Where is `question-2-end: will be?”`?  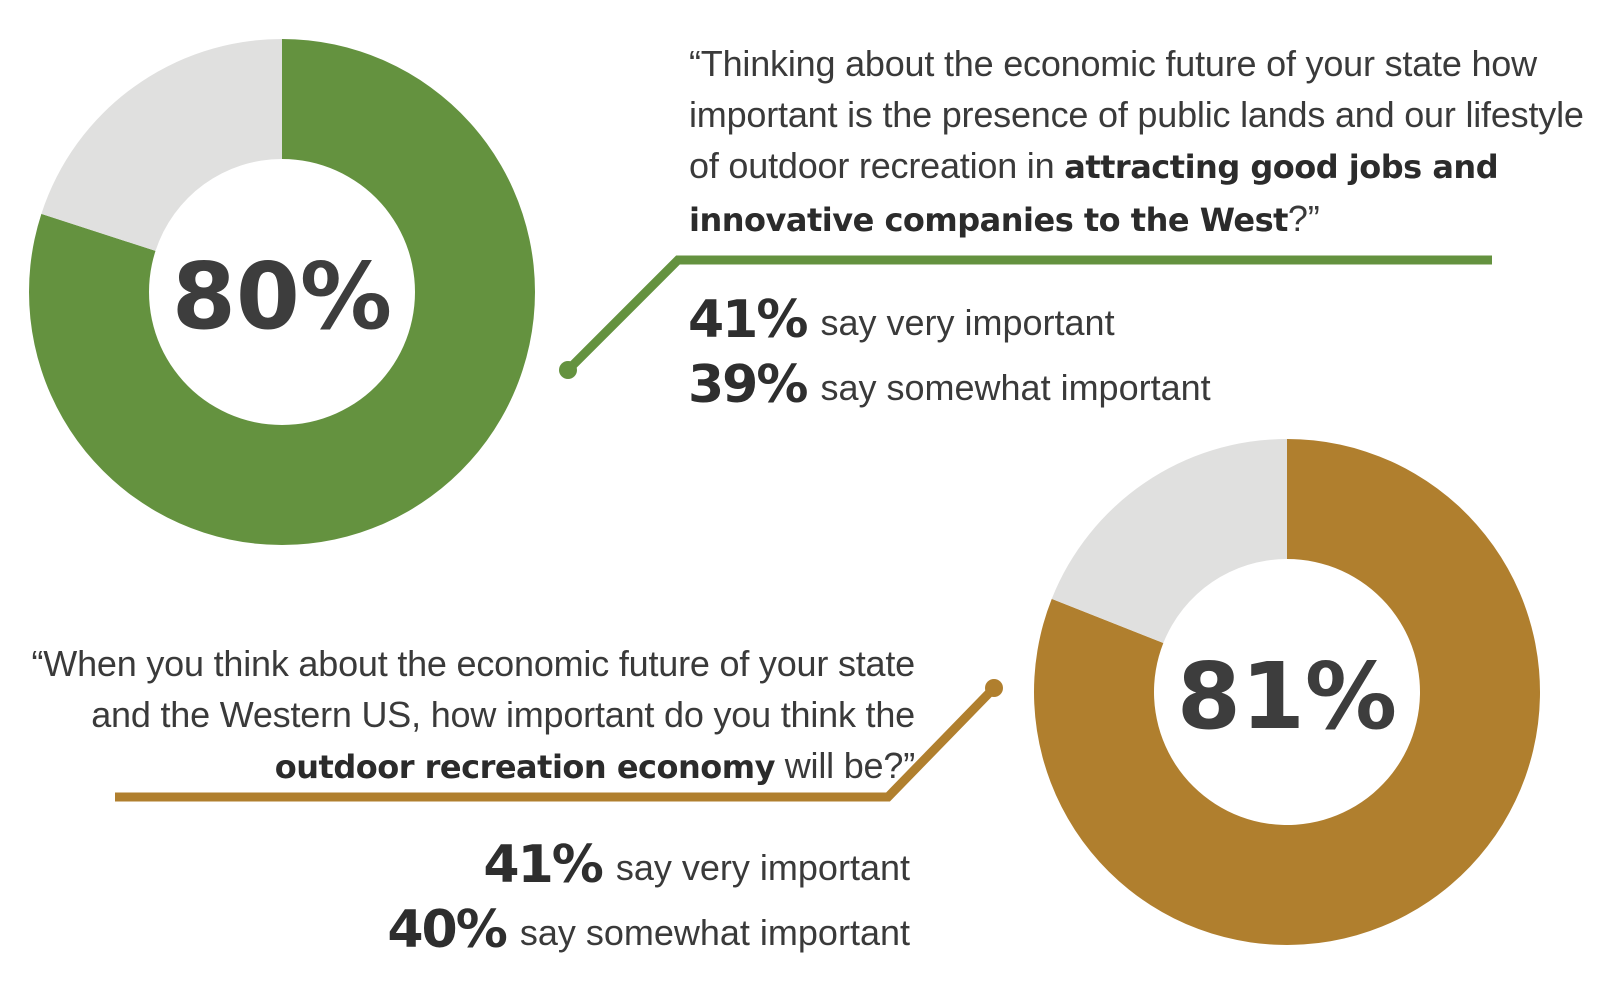
question-2-end: will be?” is located at coordinates (844, 765).